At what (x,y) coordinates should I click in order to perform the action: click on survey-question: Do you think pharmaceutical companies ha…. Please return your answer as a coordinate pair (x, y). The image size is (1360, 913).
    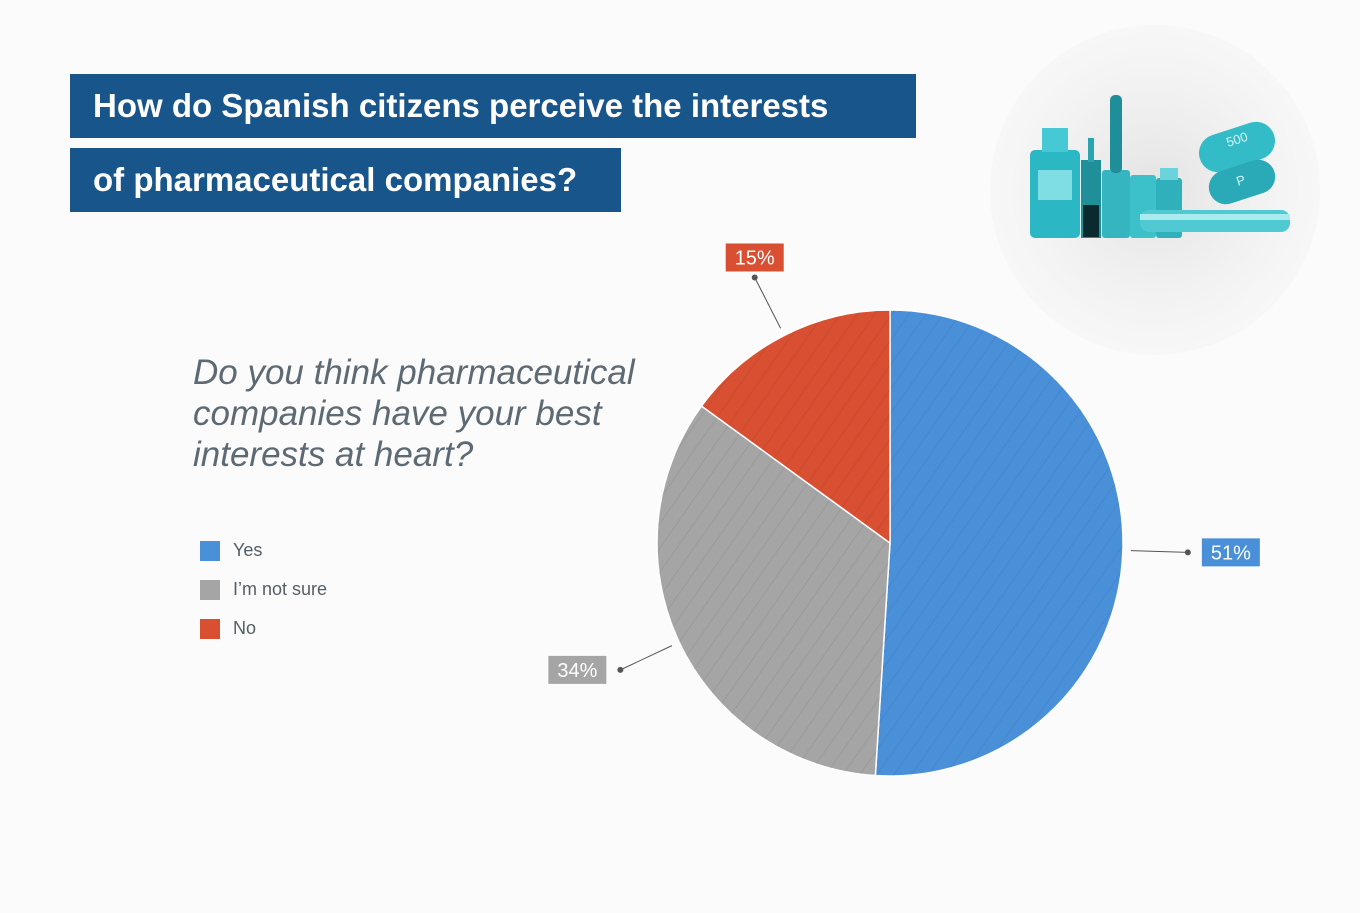
    Looking at the image, I should click on (414, 413).